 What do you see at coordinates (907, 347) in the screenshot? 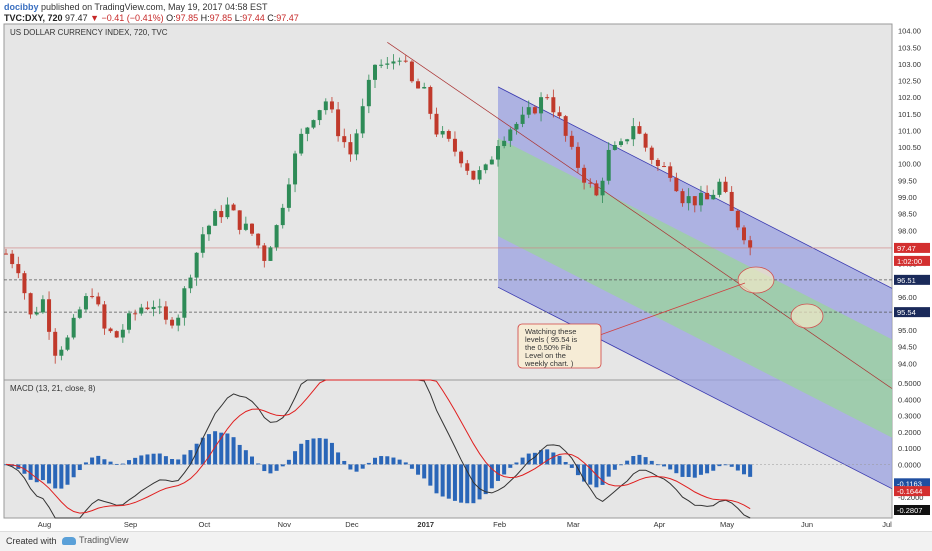
I see `price-axis-tick: 94.50` at bounding box center [907, 347].